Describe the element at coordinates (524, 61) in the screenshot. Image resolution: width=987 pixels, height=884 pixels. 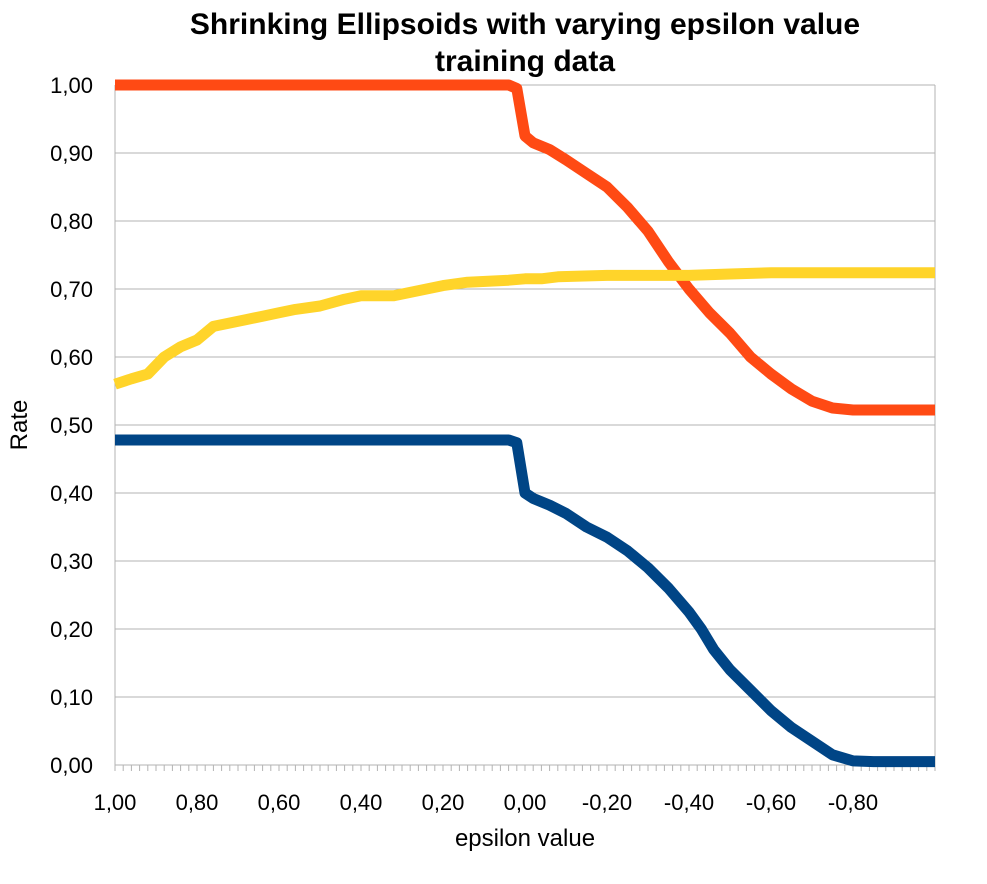
I see `chart-subtitle: training data` at that location.